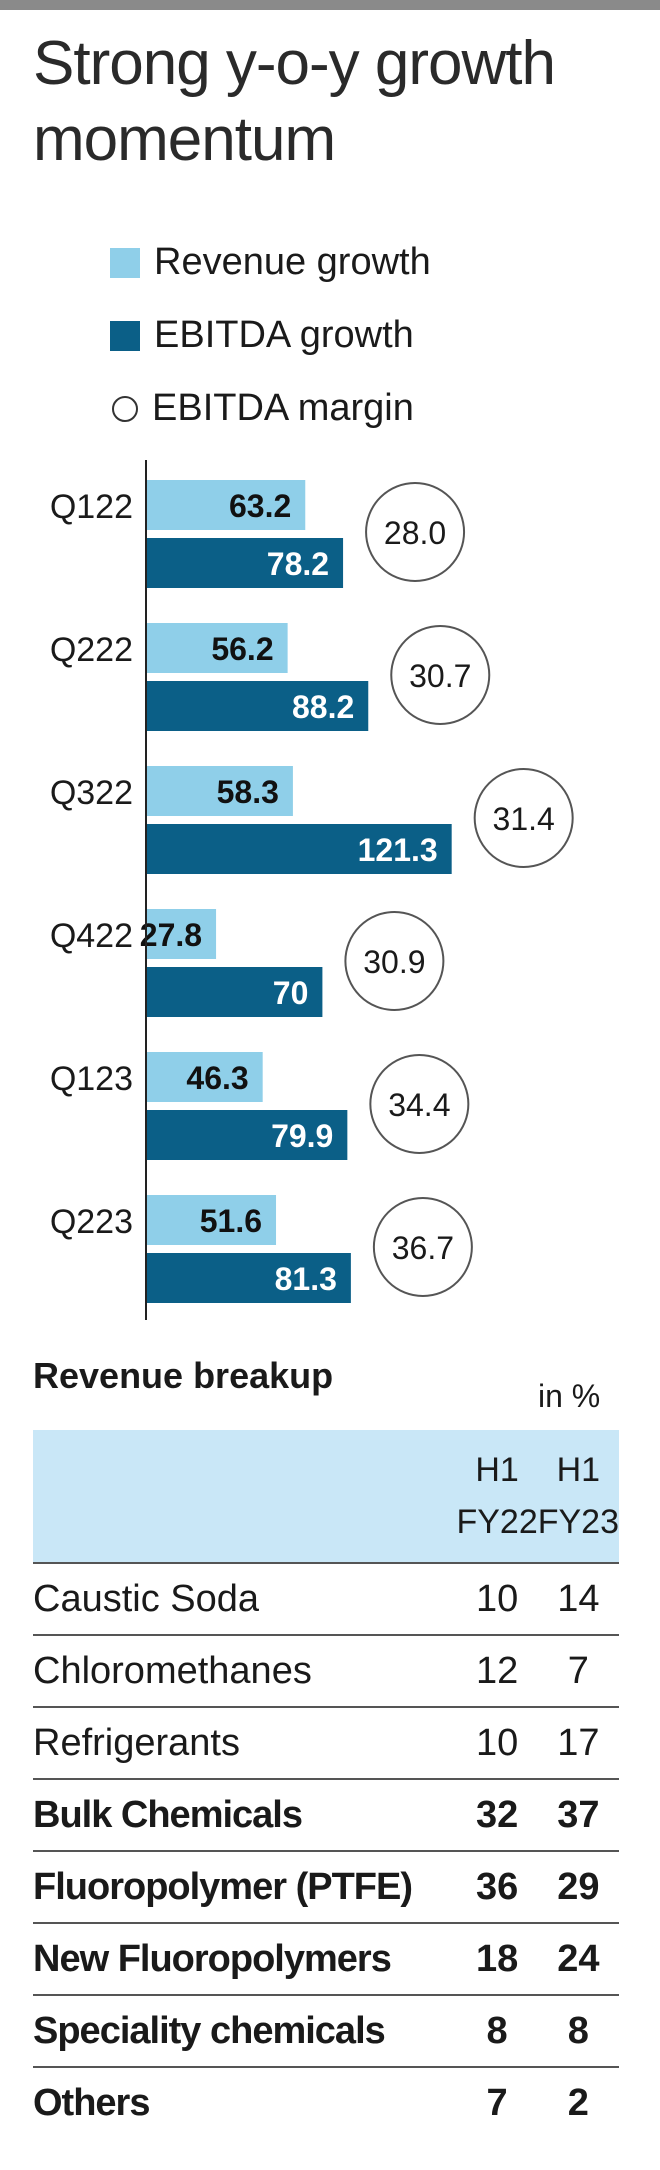 This screenshot has width=660, height=2170. I want to click on row-fy23: 37, so click(578, 1815).